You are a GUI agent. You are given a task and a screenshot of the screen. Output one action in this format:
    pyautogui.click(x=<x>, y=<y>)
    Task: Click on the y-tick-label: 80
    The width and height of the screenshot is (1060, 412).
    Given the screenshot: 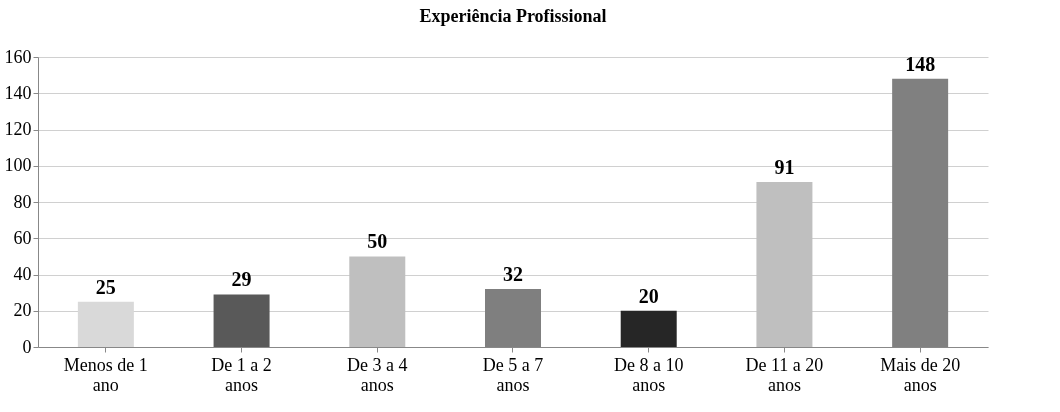 What is the action you would take?
    pyautogui.click(x=22, y=201)
    